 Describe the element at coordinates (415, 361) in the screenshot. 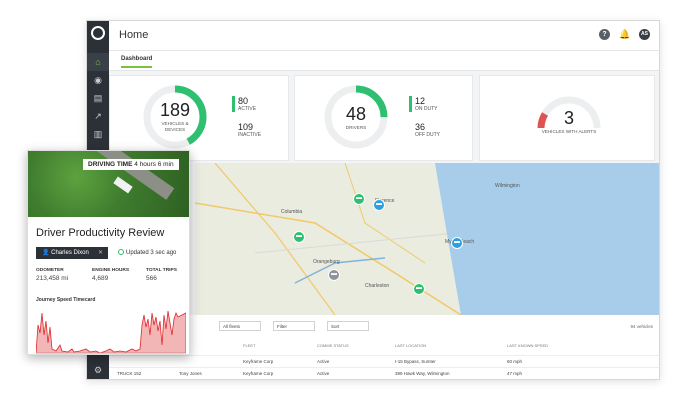

I see `table-cell: I-15 Bypass, Sumter` at that location.